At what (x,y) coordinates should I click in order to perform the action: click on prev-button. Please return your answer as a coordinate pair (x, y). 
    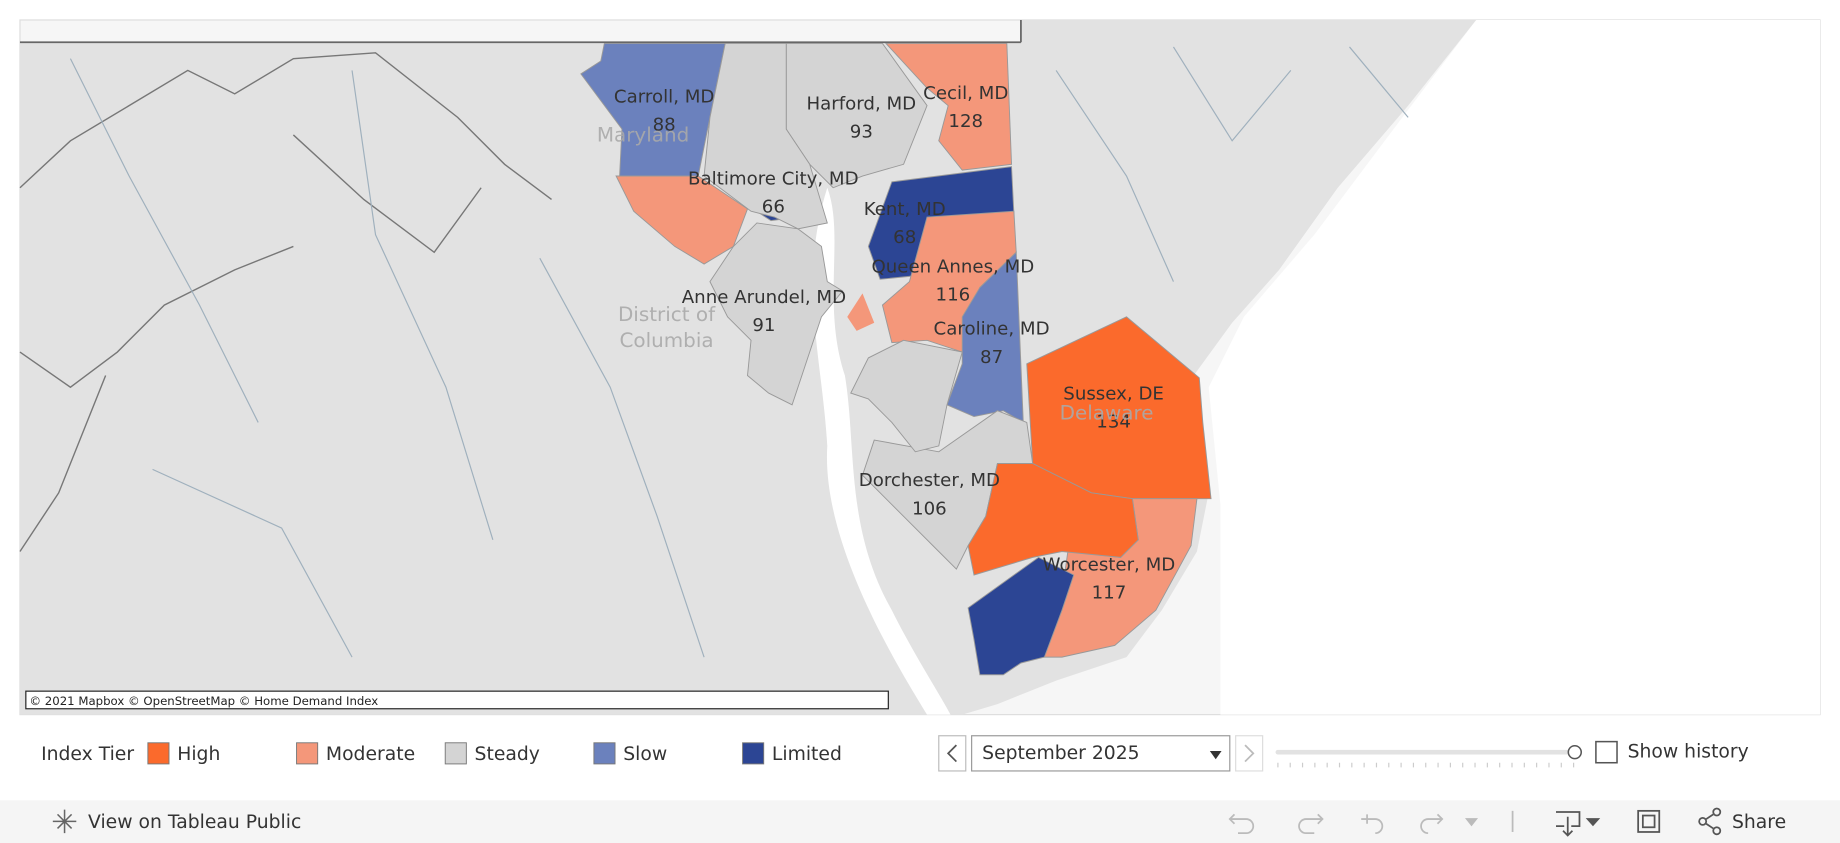
    Looking at the image, I should click on (952, 753).